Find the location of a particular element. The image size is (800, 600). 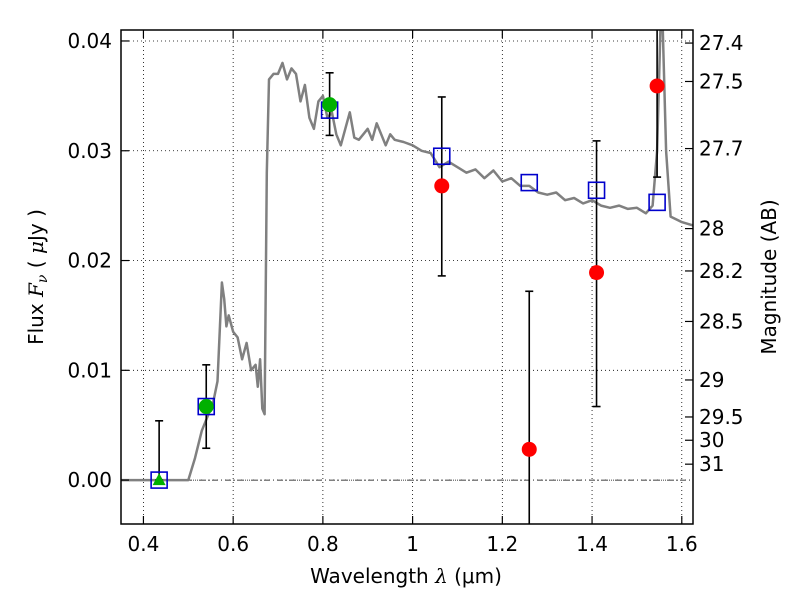

y-tick-label: 0.03 is located at coordinates (89, 151).